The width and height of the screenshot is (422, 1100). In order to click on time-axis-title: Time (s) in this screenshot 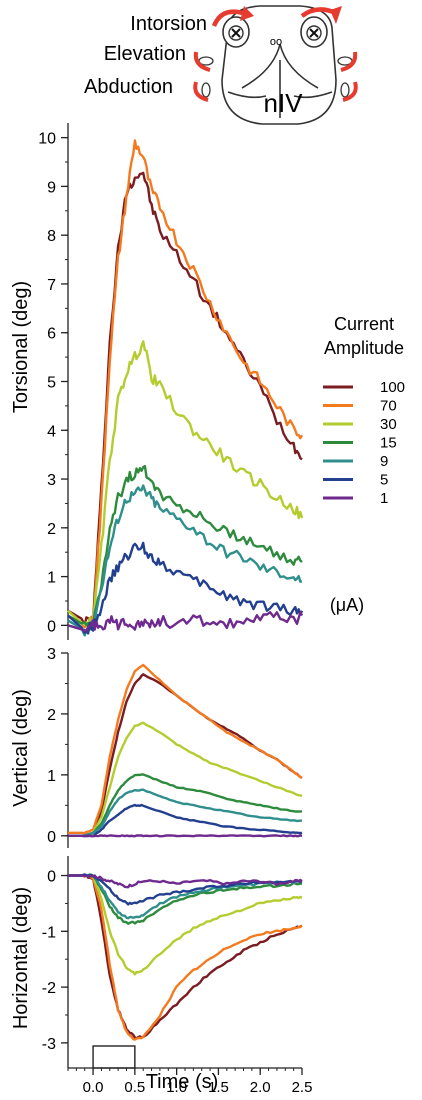, I will do `click(182, 1082)`.